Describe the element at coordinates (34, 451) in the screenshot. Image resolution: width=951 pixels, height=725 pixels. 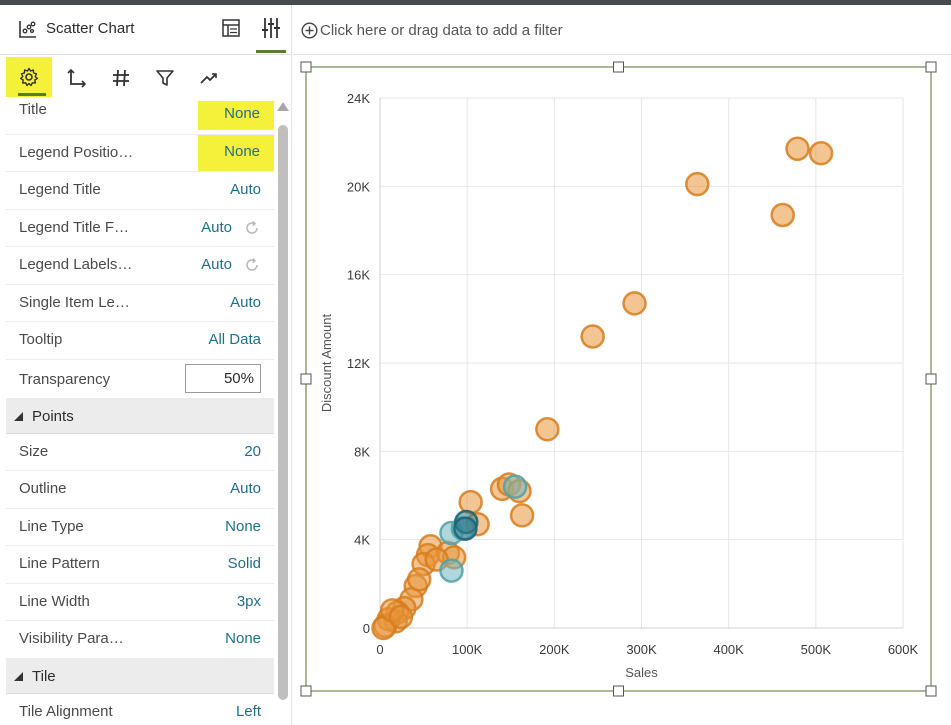
I see `property-label: Size` at that location.